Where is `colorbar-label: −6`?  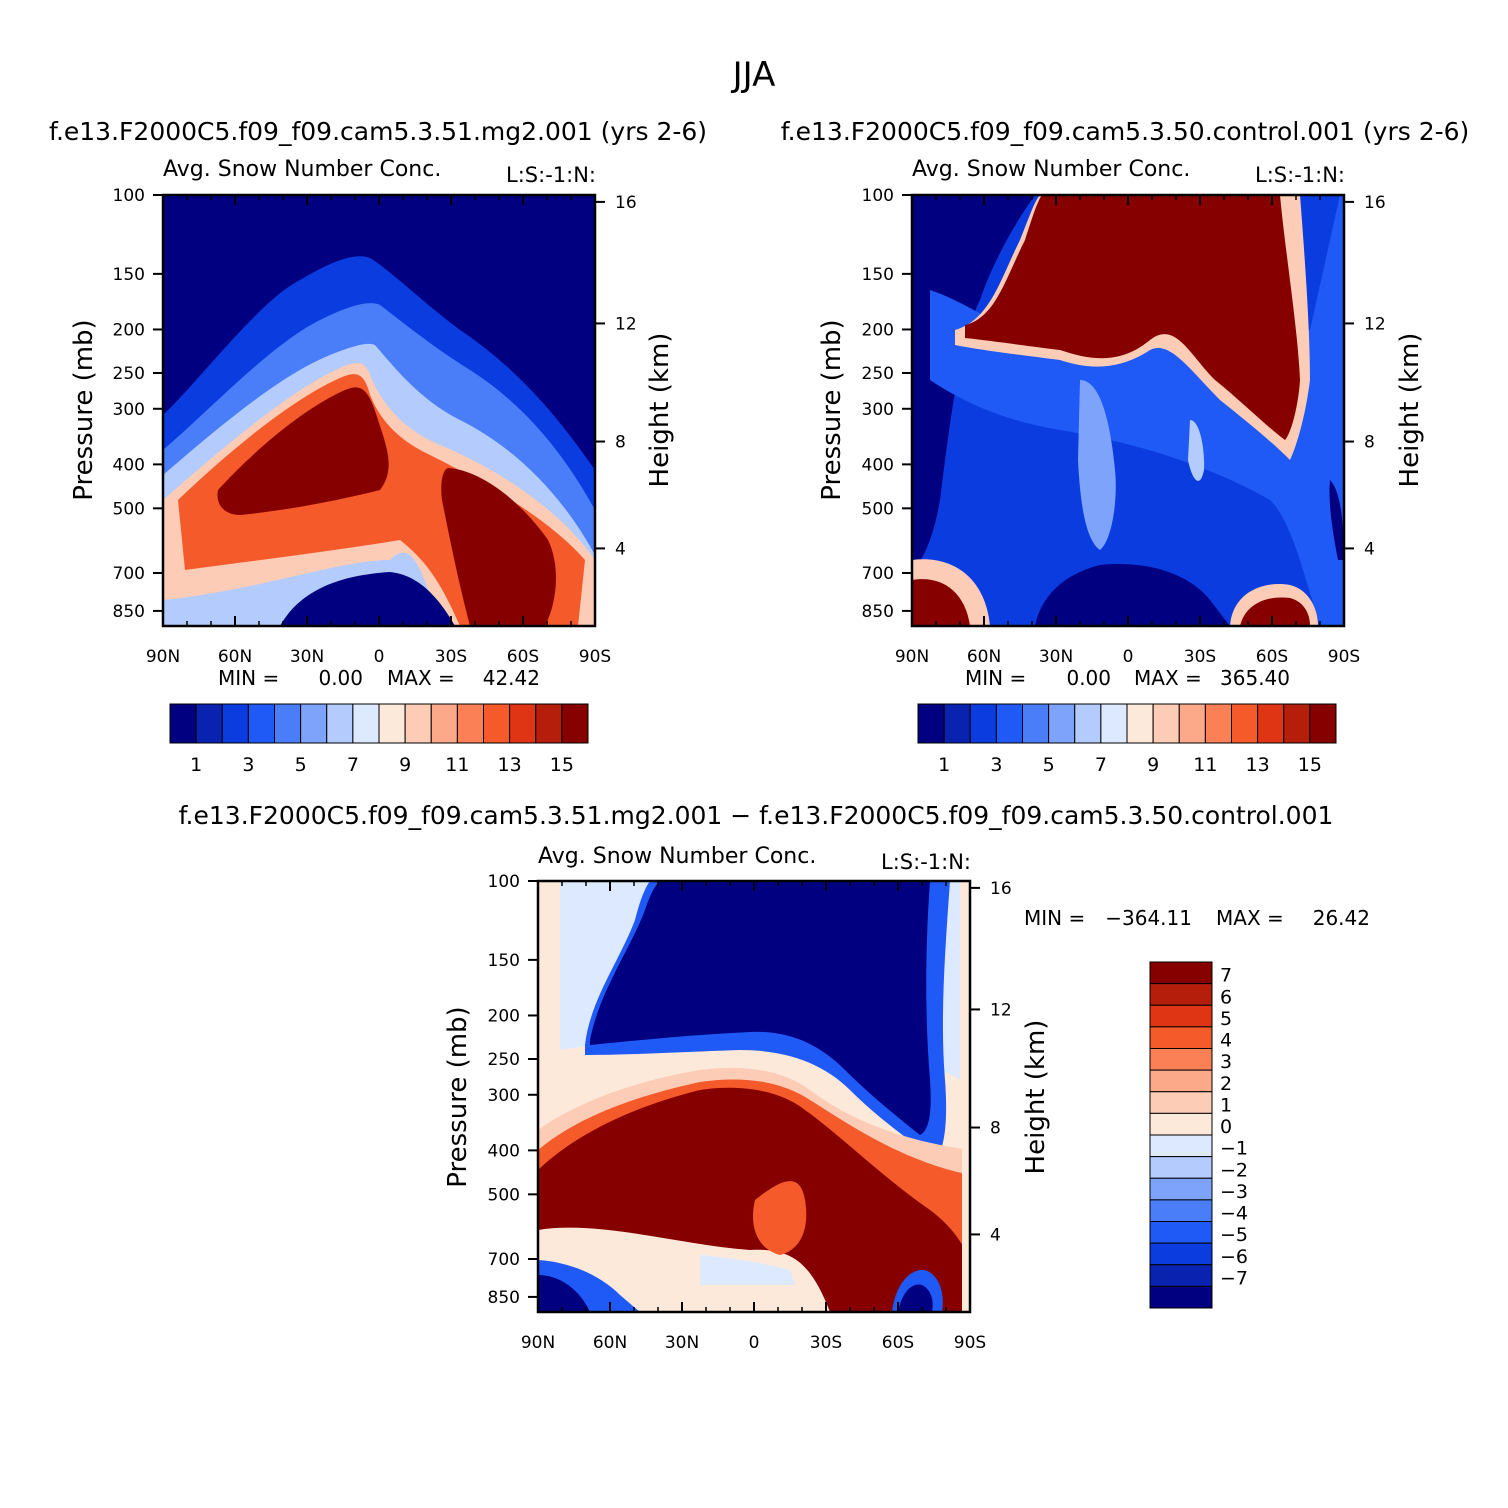 colorbar-label: −6 is located at coordinates (1234, 1257).